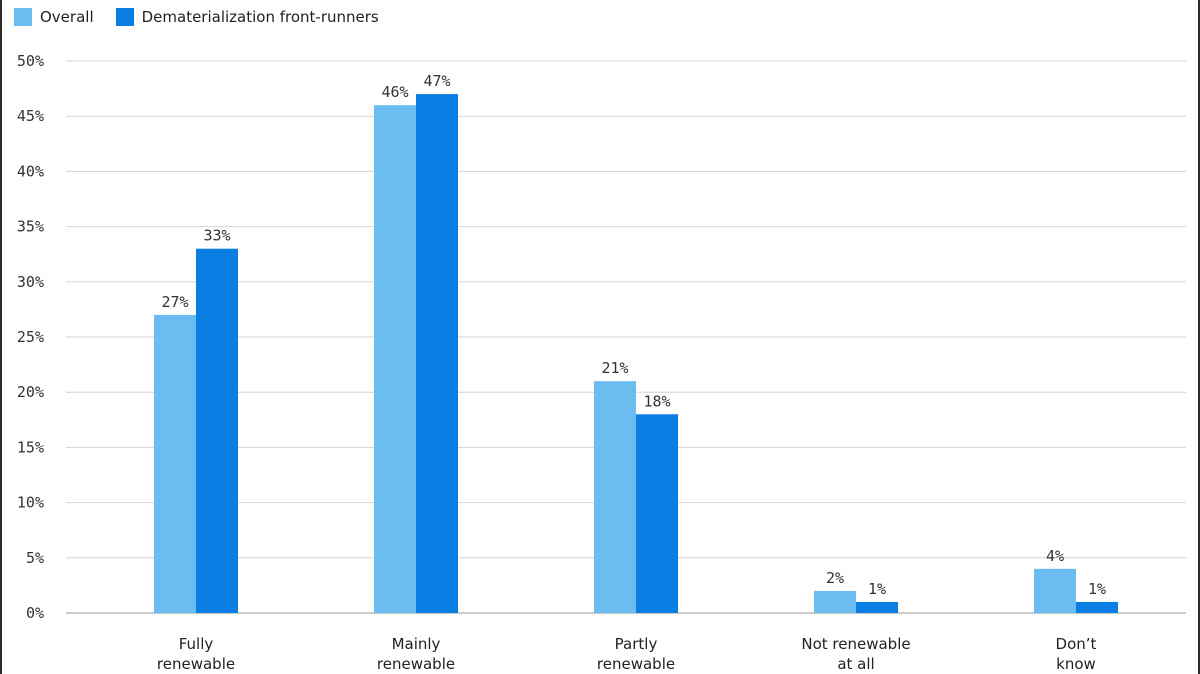  Describe the element at coordinates (416, 644) in the screenshot. I see `x-category-label: Mainly` at that location.